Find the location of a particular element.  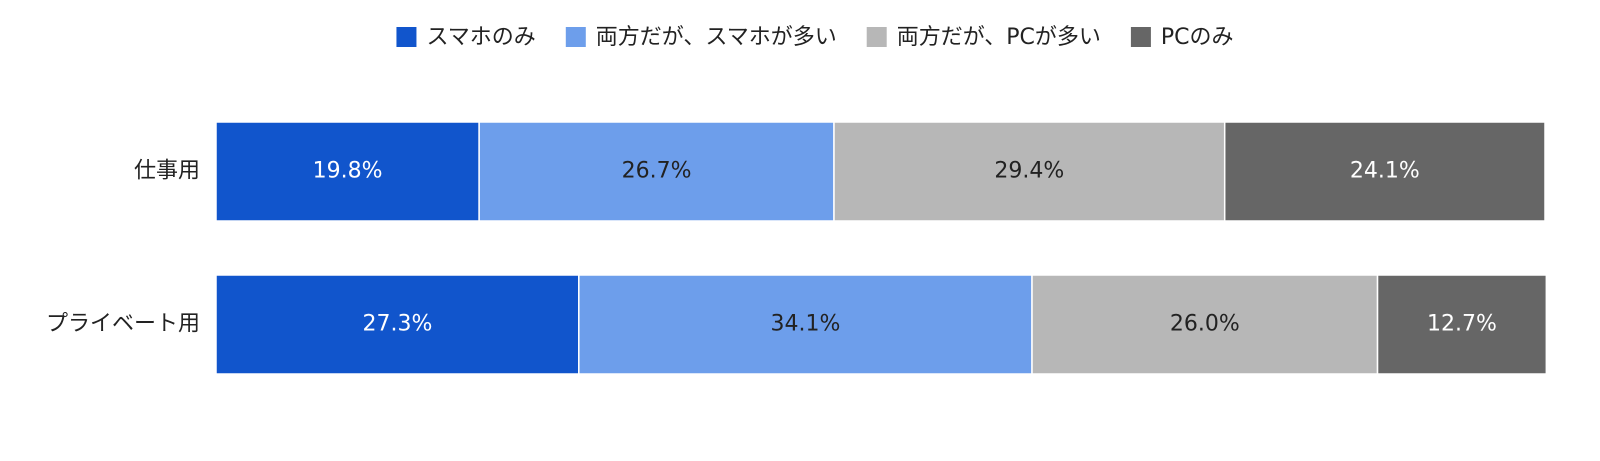

legend-item: スマホのみ is located at coordinates (466, 37).